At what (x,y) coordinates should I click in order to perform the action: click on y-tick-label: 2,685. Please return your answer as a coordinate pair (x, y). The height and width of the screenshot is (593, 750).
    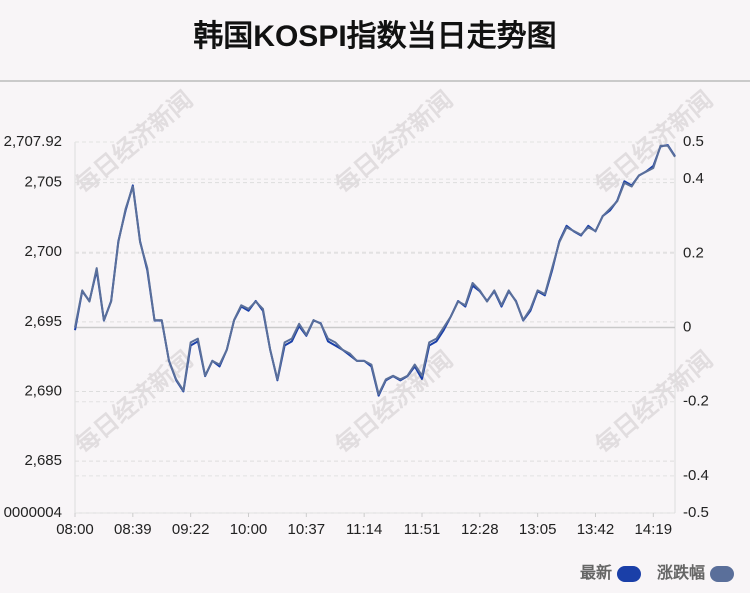
    Looking at the image, I should click on (43, 460).